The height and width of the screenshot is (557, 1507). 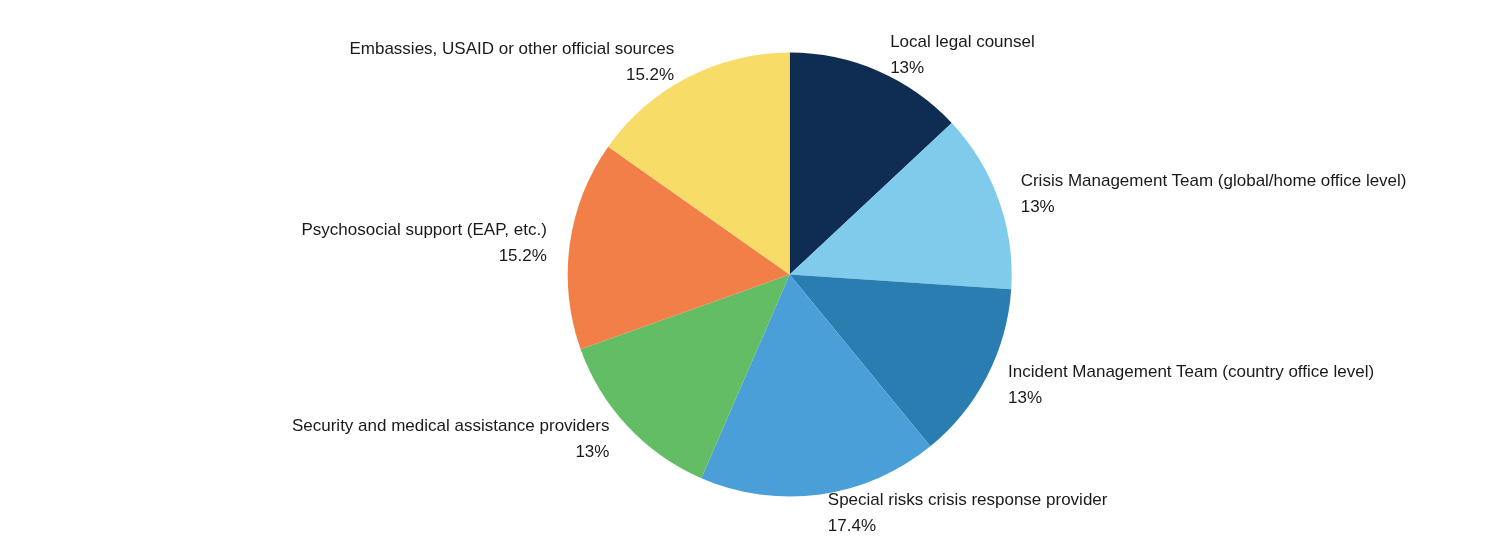 I want to click on slice-label: Incident Management Team (country office level), so click(x=1191, y=371).